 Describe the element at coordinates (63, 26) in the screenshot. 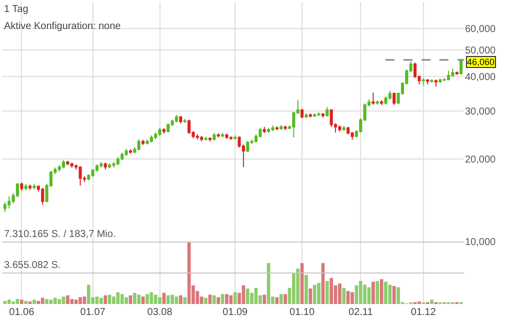

I see `annotation: Aktive Konfiguration: none` at that location.